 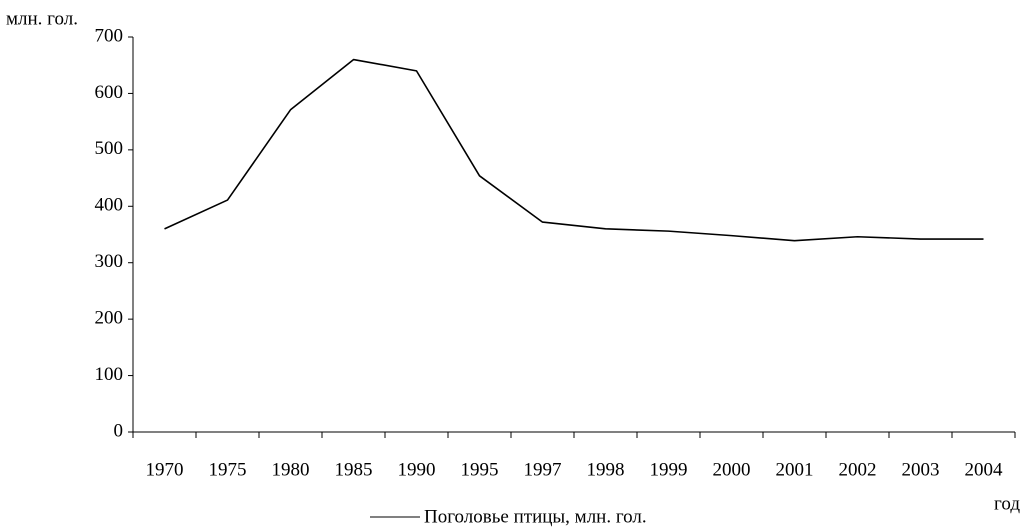 What do you see at coordinates (417, 469) in the screenshot?
I see `x-tick-label: 1990` at bounding box center [417, 469].